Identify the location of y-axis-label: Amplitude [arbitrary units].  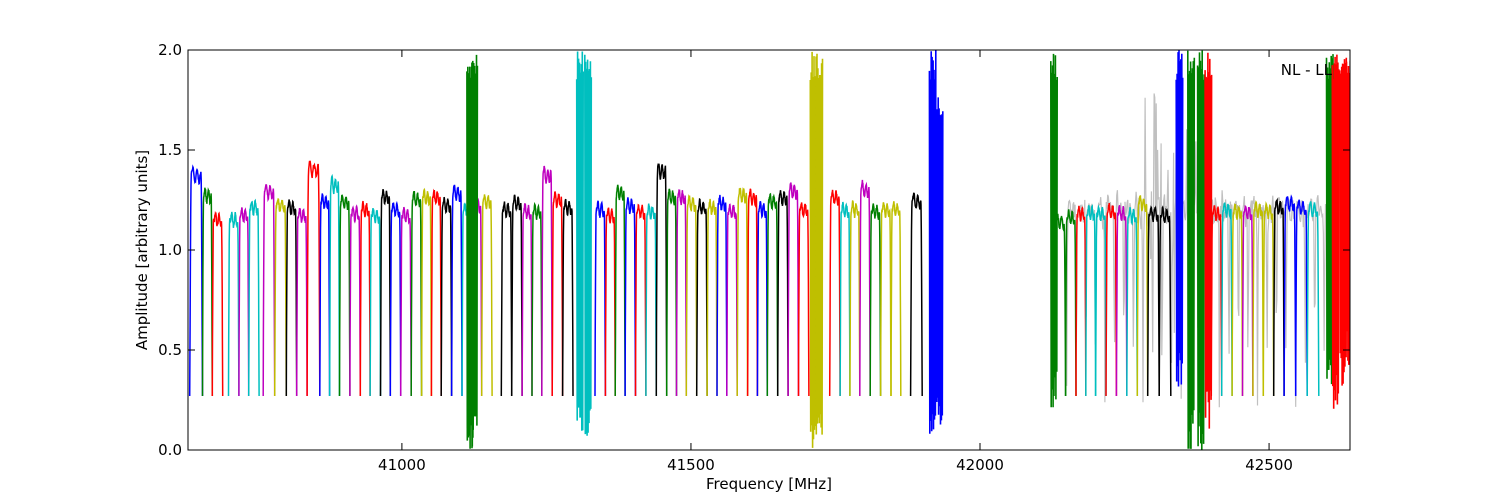
(142, 250).